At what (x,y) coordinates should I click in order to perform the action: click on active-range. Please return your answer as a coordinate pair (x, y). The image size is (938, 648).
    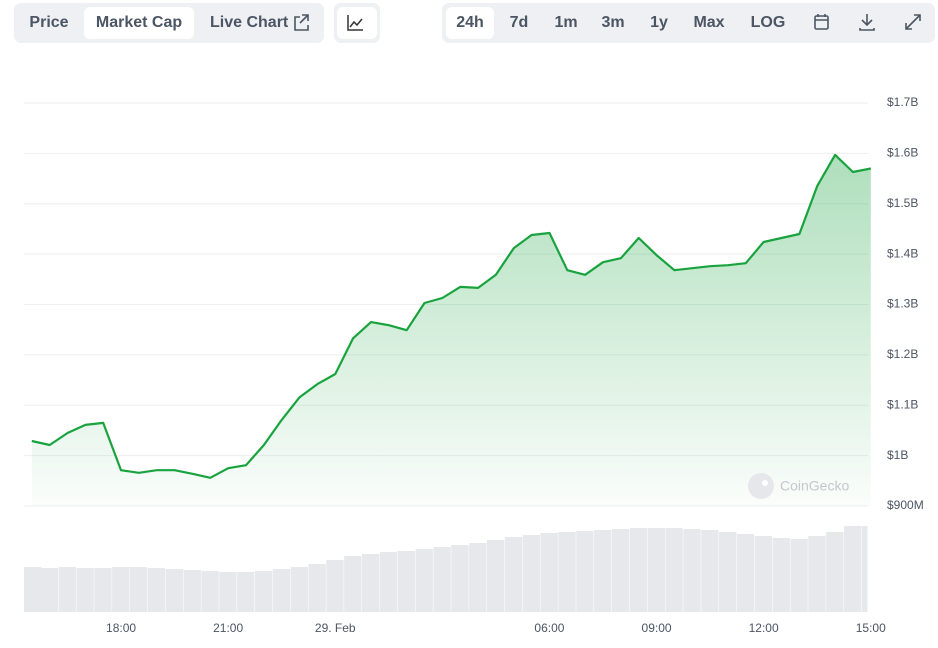
    Looking at the image, I should click on (470, 23).